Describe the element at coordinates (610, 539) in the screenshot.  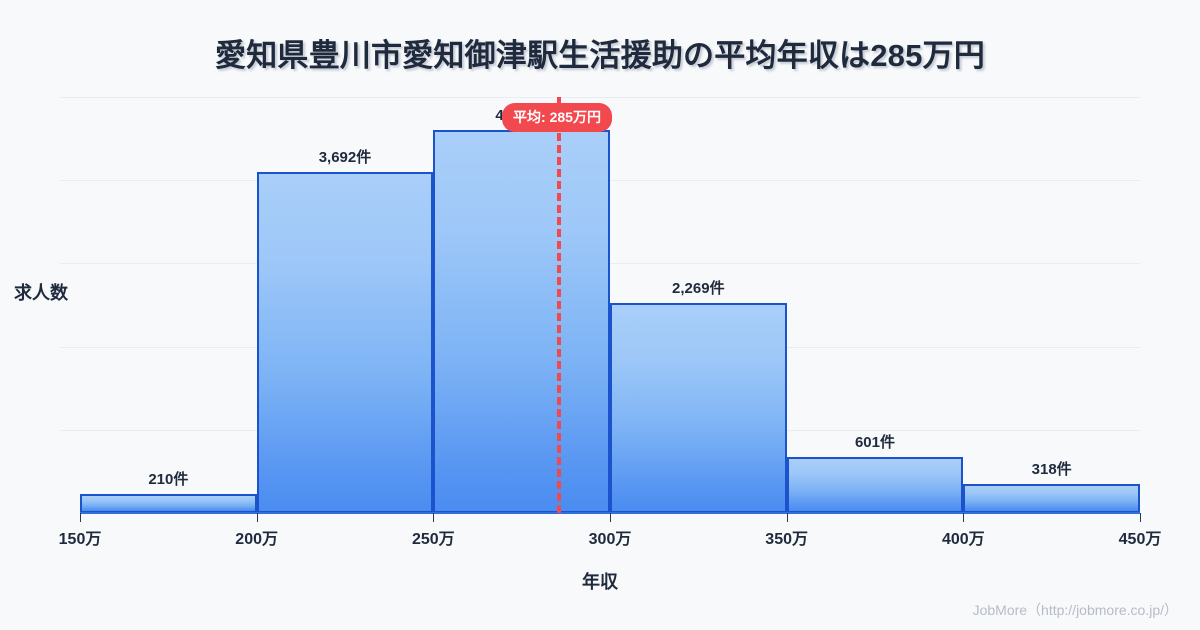
I see `x-axis-tick-label: 300万` at that location.